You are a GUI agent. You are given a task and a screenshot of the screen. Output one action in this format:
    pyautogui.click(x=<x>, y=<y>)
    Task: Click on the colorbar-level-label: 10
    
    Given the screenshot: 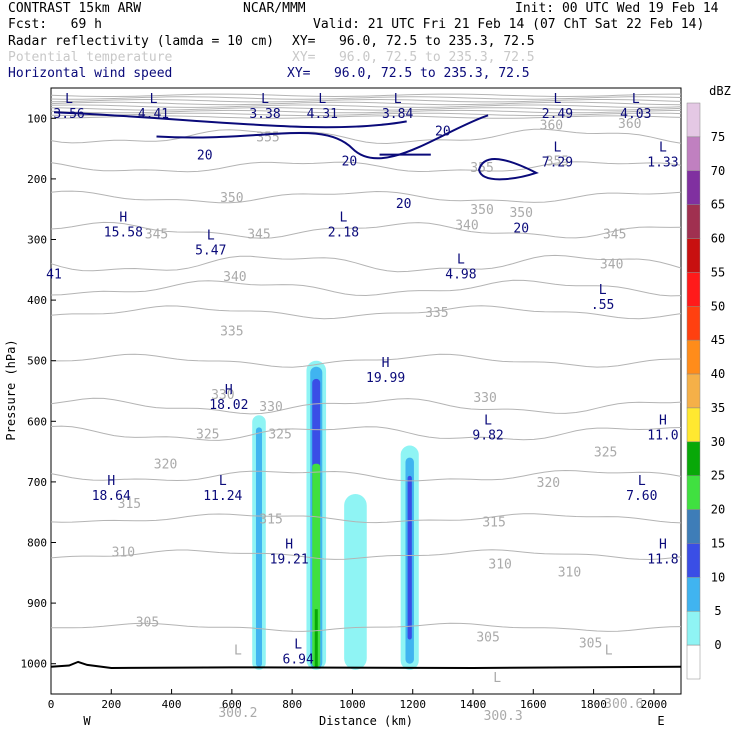 What is the action you would take?
    pyautogui.click(x=718, y=577)
    